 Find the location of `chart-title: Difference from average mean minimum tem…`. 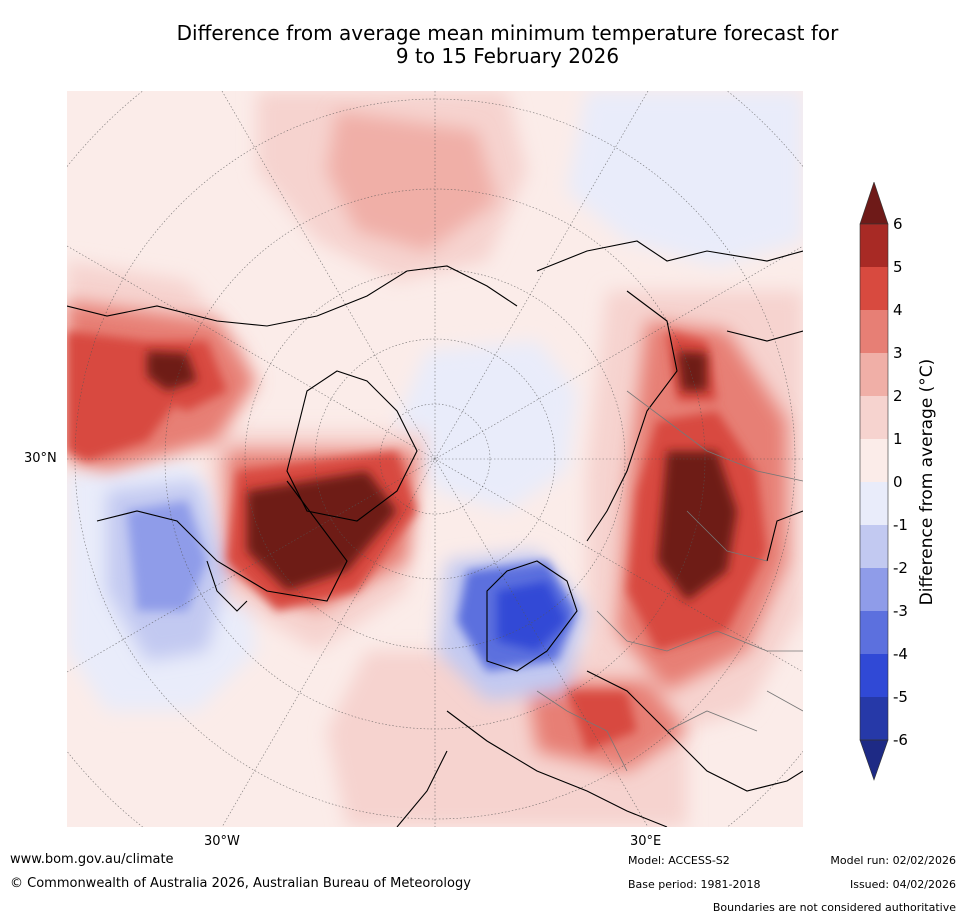

chart-title: Difference from average mean minimum tem… is located at coordinates (482, 45).